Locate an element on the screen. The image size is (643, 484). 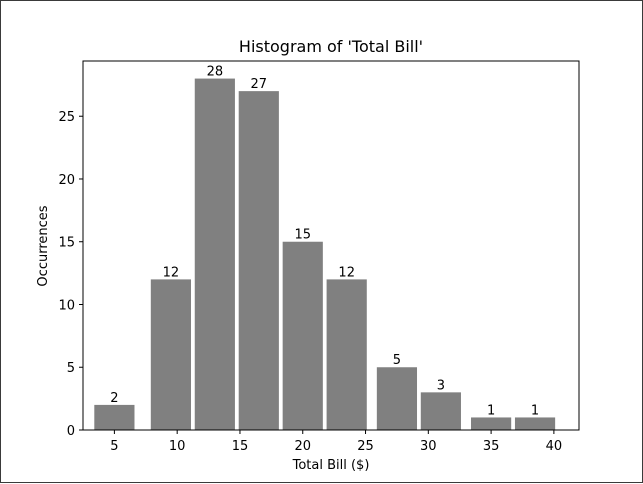
bar-value-label: 5 is located at coordinates (397, 360).